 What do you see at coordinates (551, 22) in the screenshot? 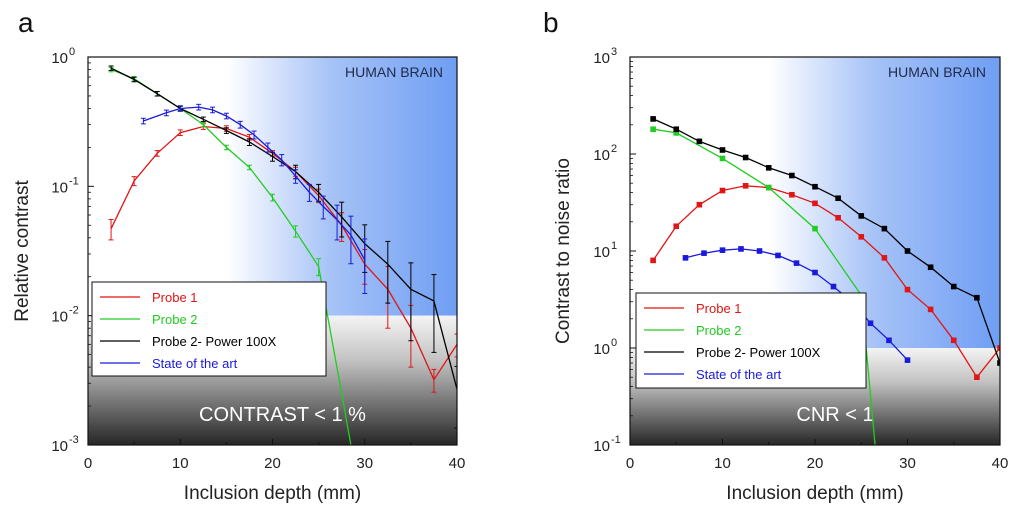
I see `panel-letter: b` at bounding box center [551, 22].